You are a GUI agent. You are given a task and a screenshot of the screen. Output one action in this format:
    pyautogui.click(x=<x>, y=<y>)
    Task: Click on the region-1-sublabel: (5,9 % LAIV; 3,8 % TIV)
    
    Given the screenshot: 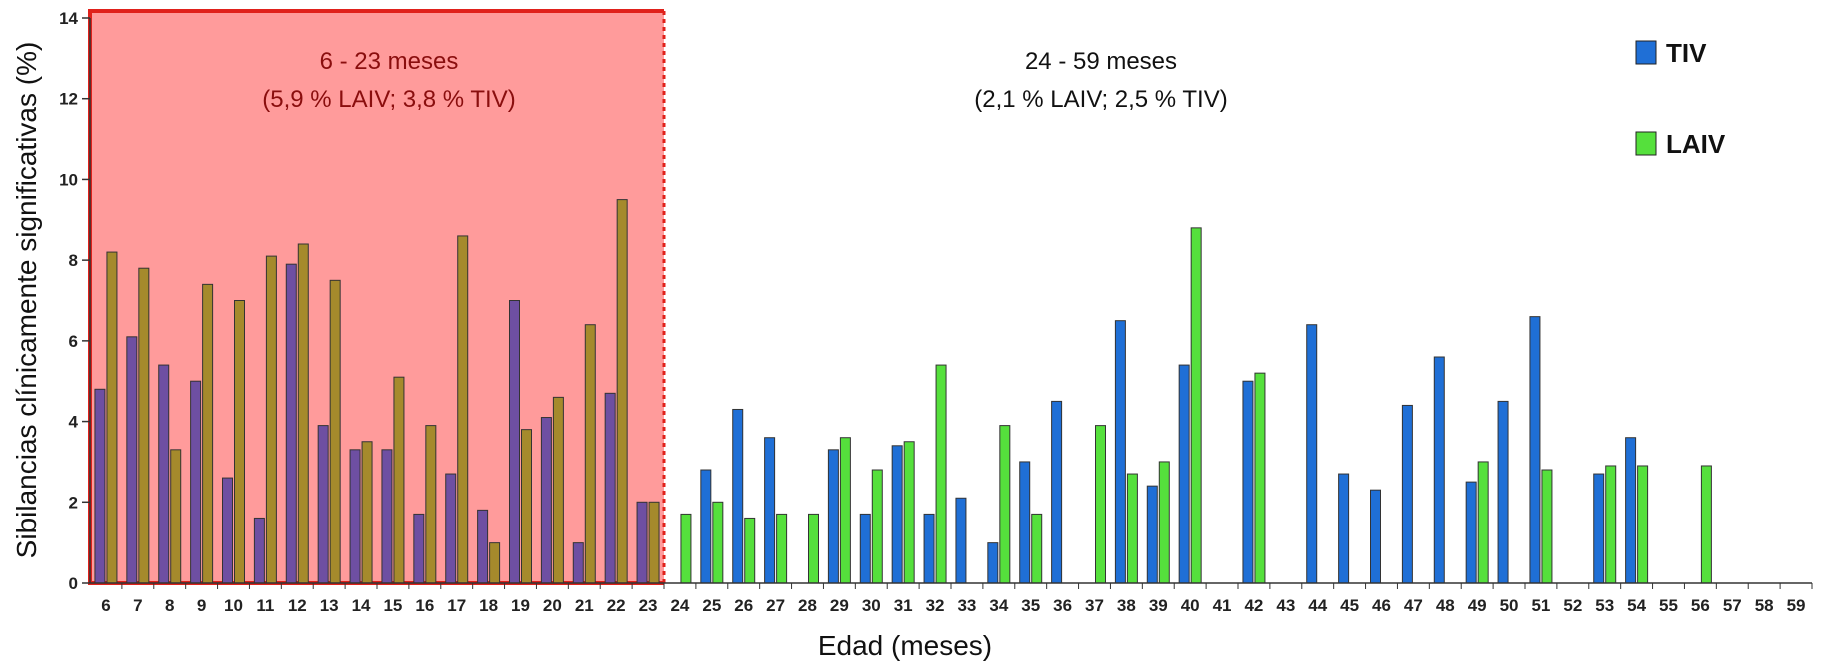 What is the action you would take?
    pyautogui.click(x=388, y=99)
    